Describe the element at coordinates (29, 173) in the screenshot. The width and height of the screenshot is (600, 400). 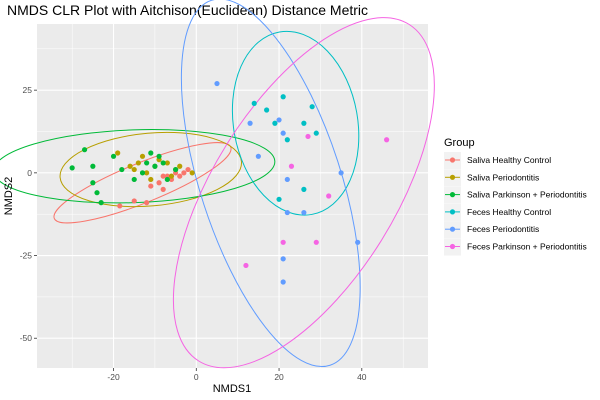
I see `y-tick-label: 0` at that location.